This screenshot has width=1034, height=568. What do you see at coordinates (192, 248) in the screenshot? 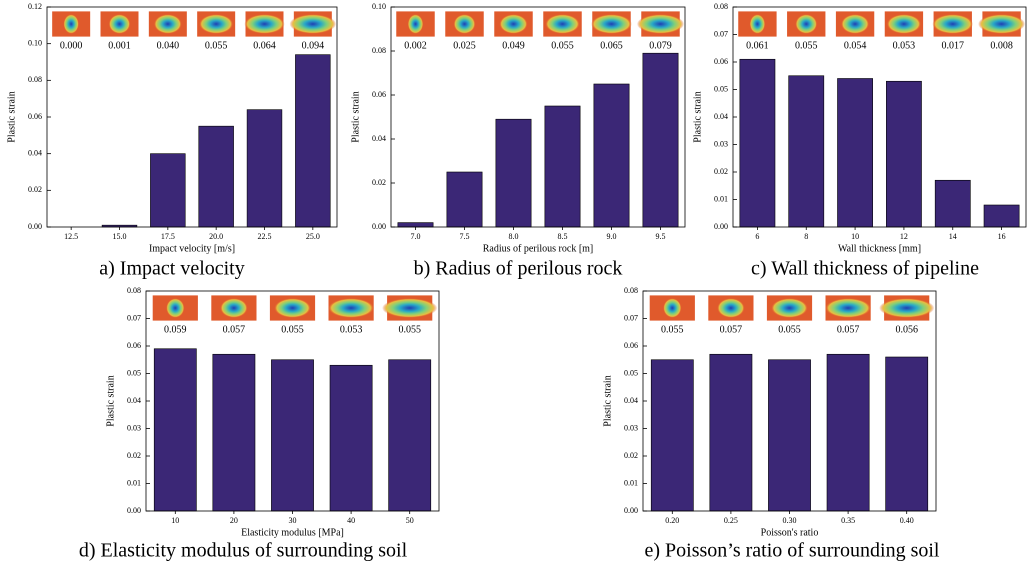
I see `x-axis-label: Impact velocity [m/s]` at bounding box center [192, 248].